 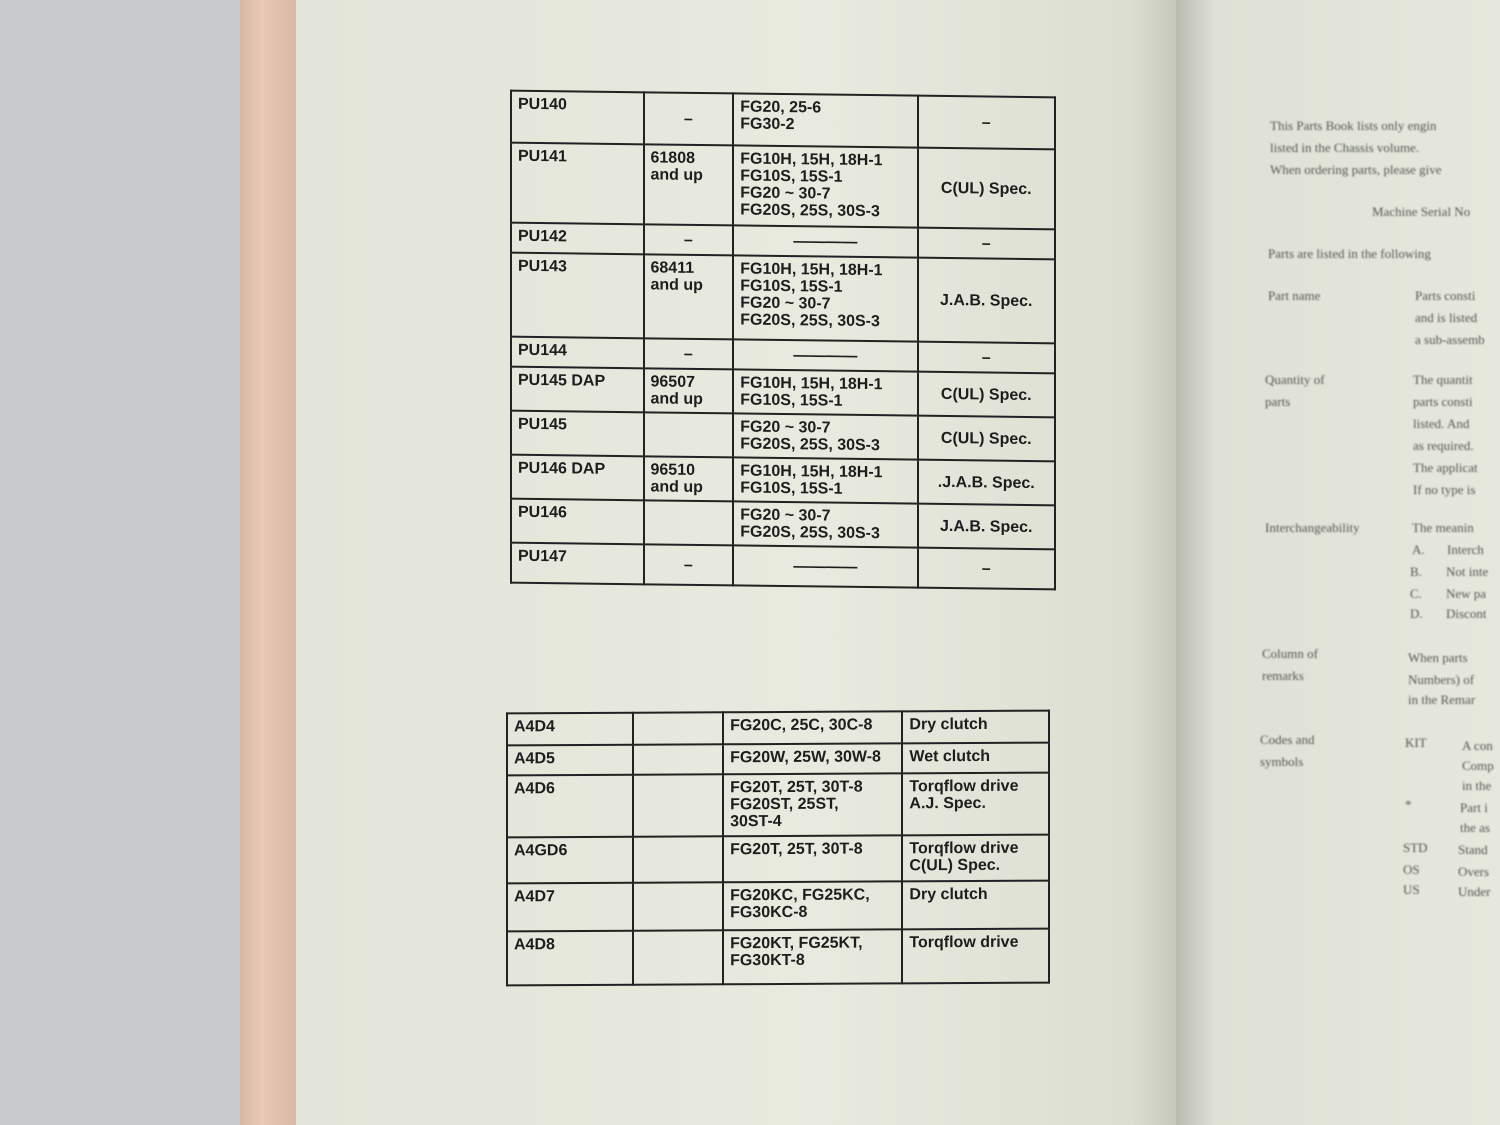 I want to click on serial-no-cell: 68411 and up, so click(x=688, y=297).